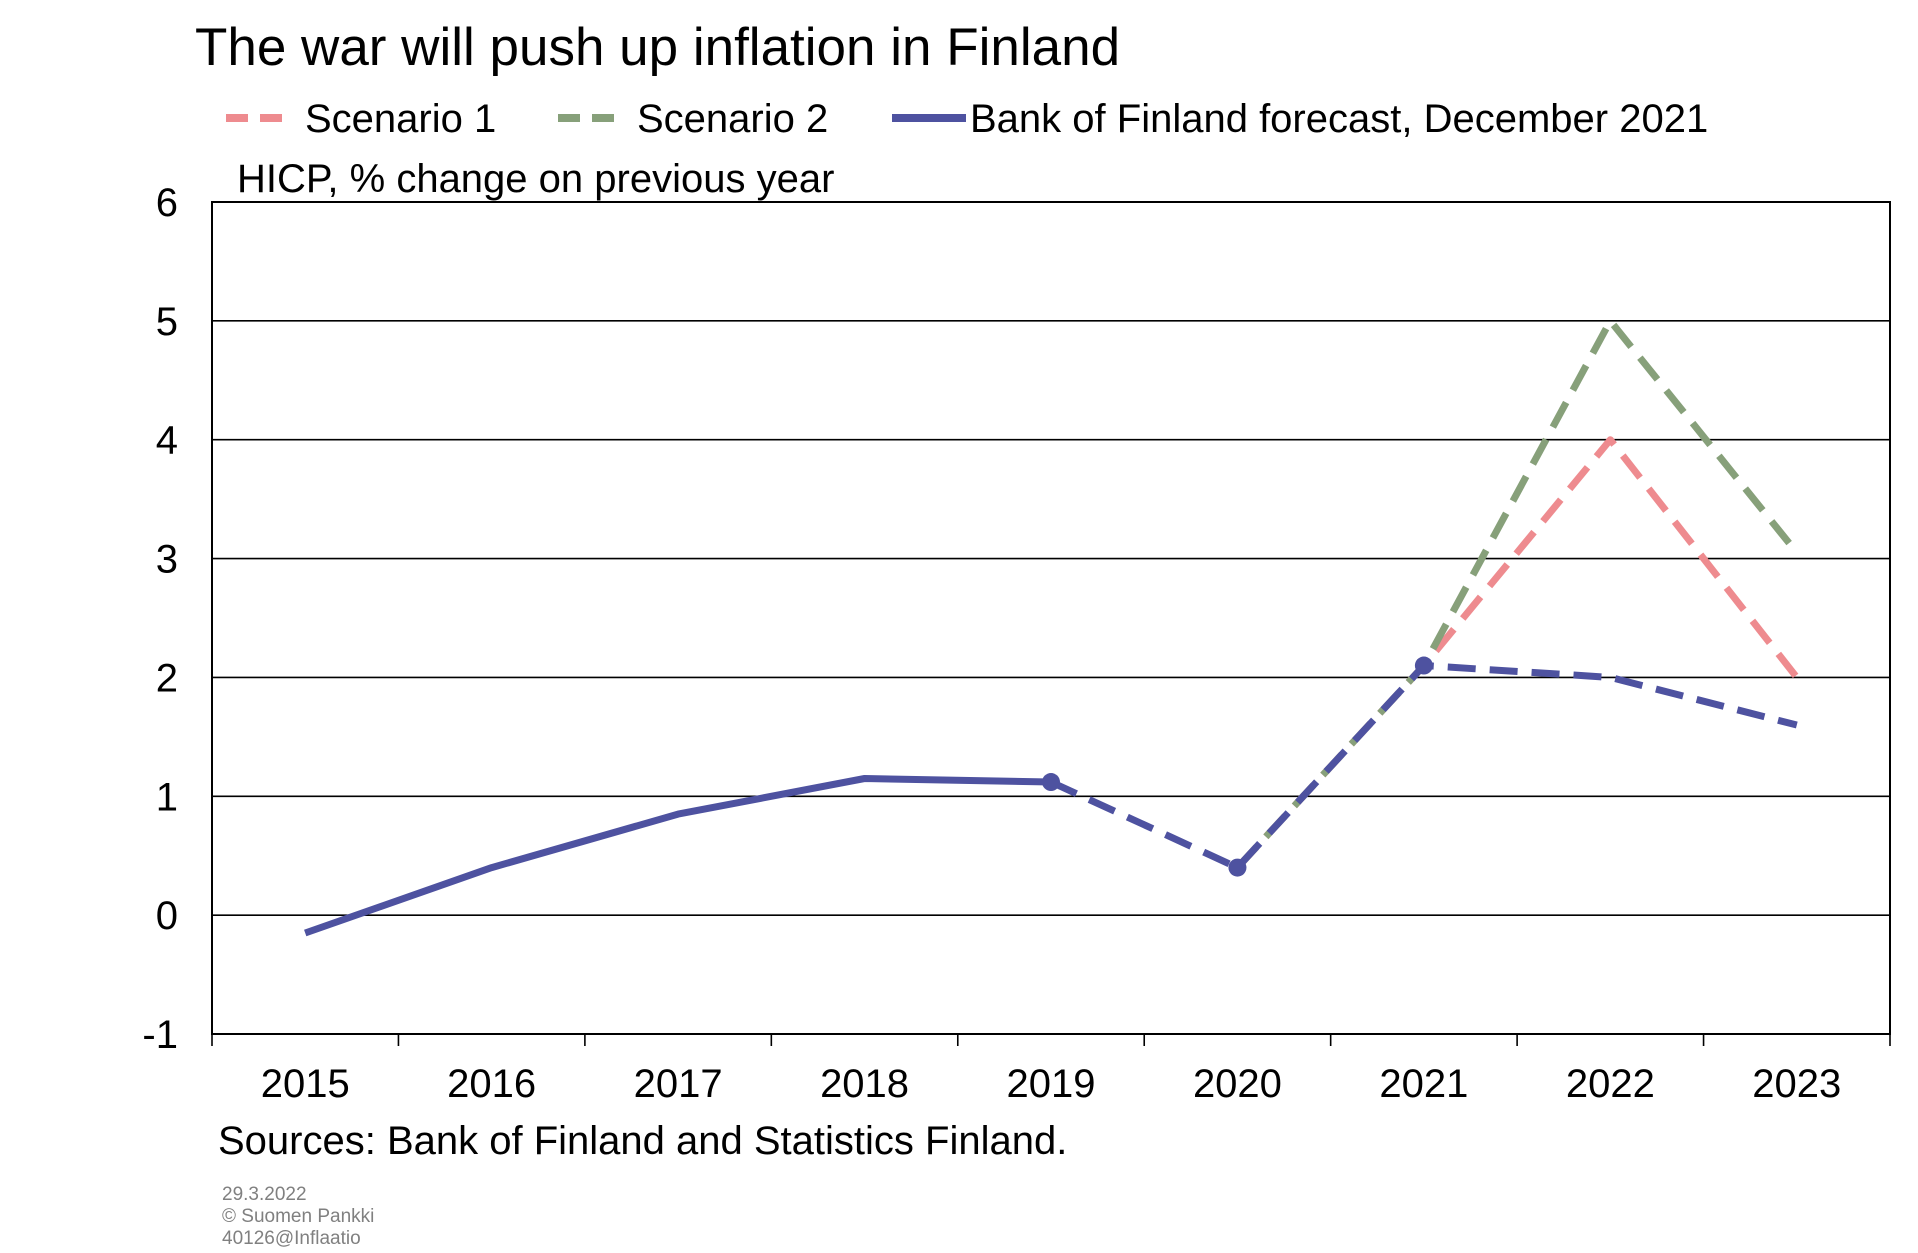 This screenshot has width=1918, height=1253. What do you see at coordinates (678, 1084) in the screenshot?
I see `x-tick-2017: 2017` at bounding box center [678, 1084].